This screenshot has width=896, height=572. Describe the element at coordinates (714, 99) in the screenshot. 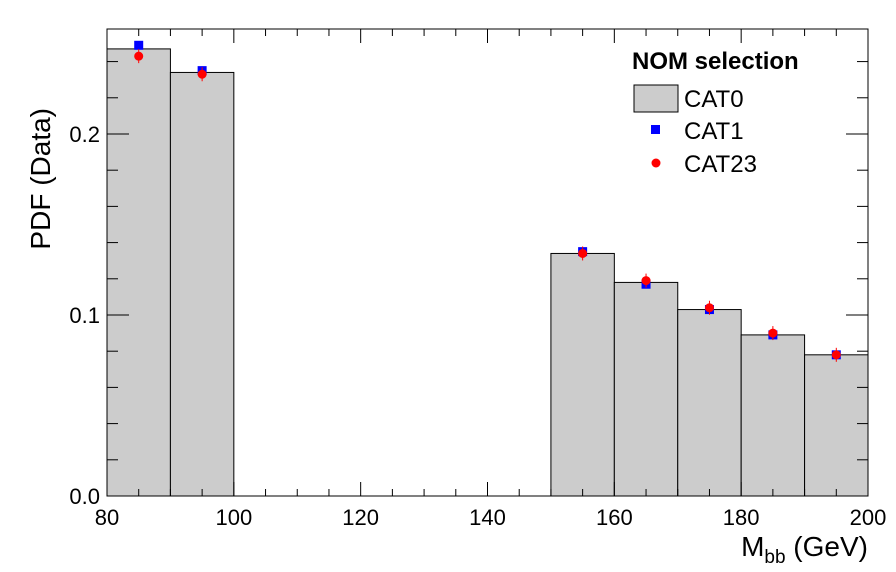

I see `legend-label-cat0: CAT0` at that location.